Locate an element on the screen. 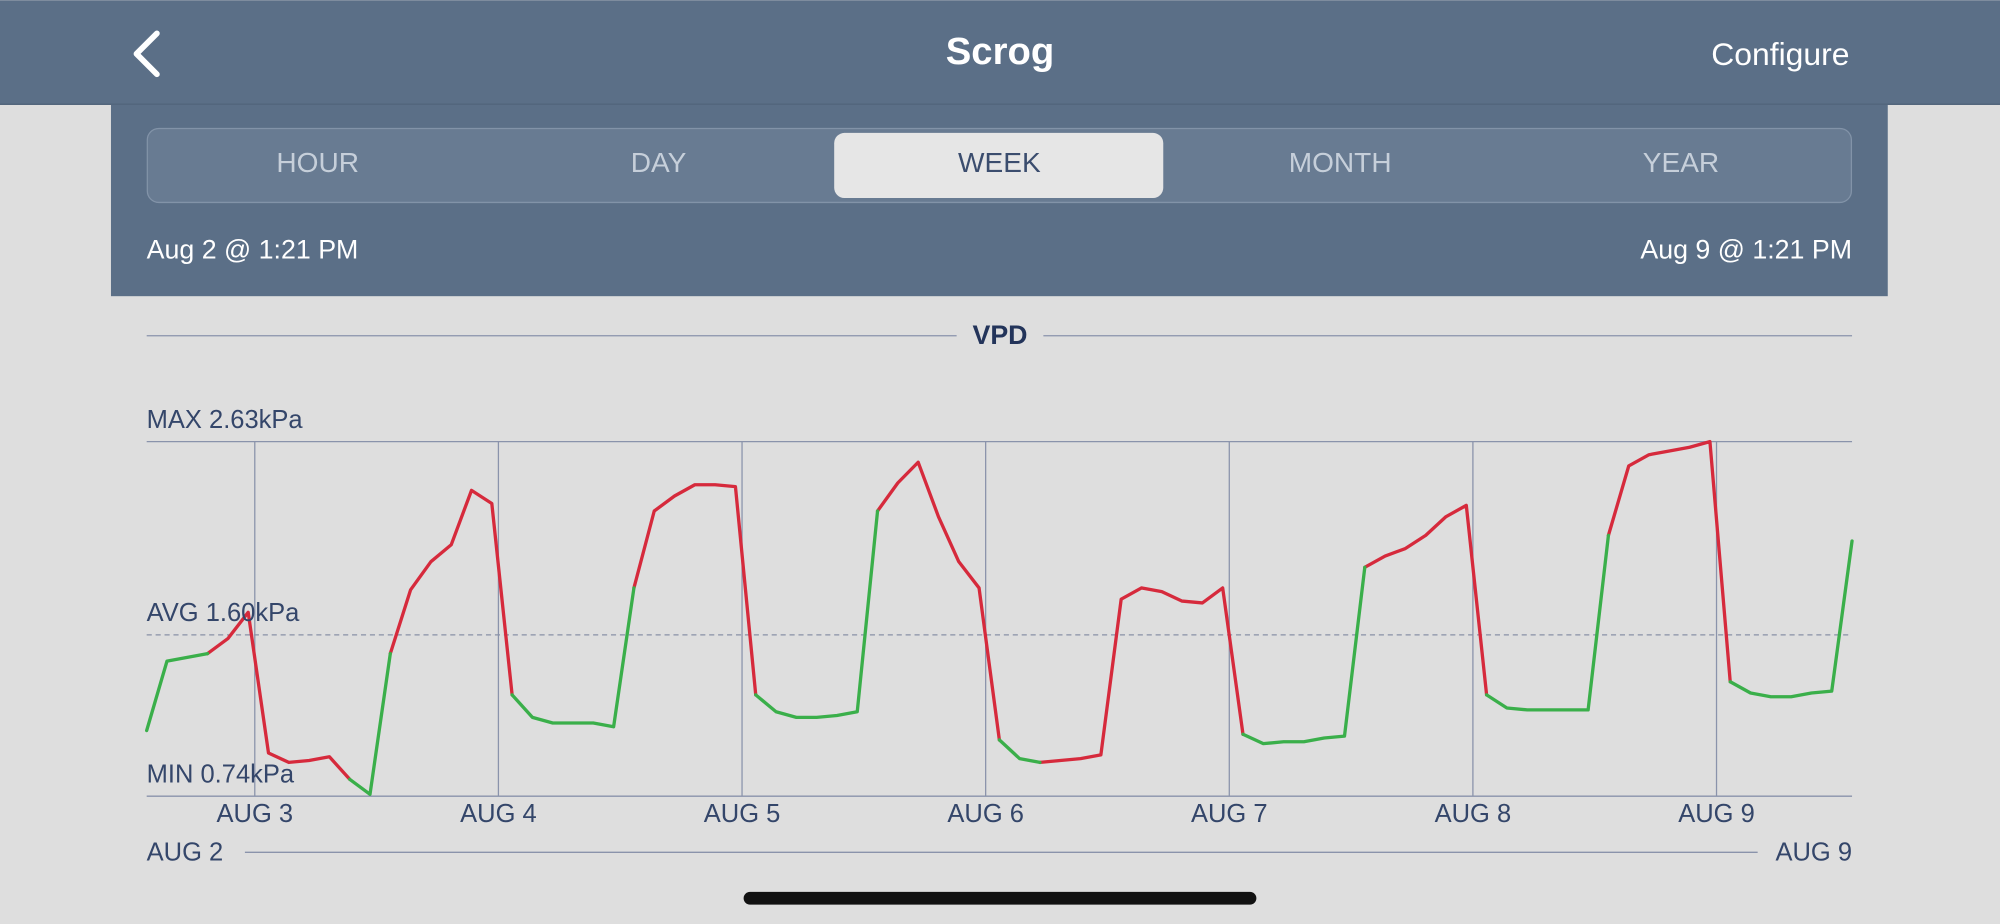  x-tick-label: AUG 9 is located at coordinates (1716, 814).